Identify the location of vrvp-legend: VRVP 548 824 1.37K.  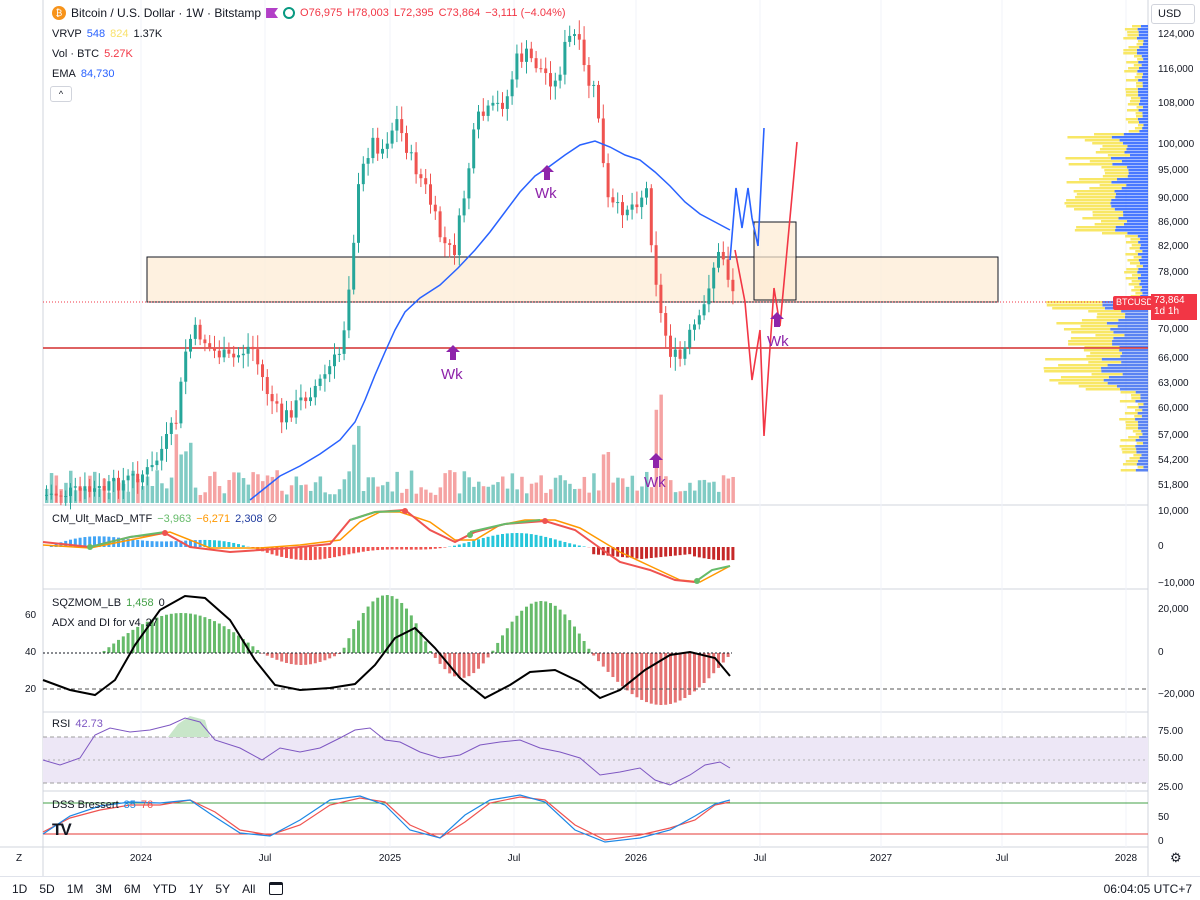
(107, 34).